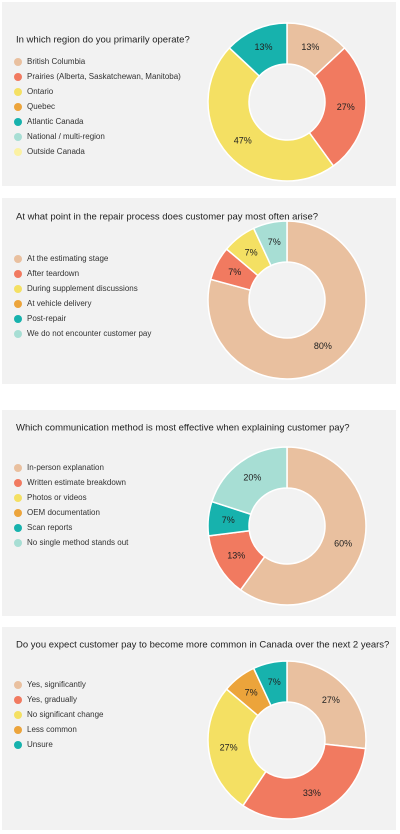  What do you see at coordinates (52, 729) in the screenshot?
I see `legend-label: Less common` at bounding box center [52, 729].